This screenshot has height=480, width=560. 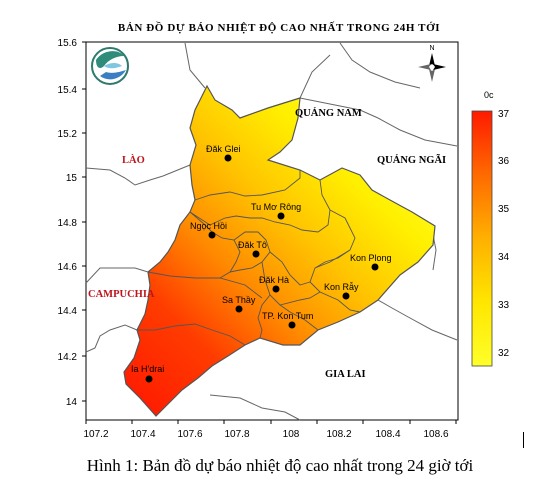 I want to click on y-tick-label: 14.2, so click(x=68, y=357).